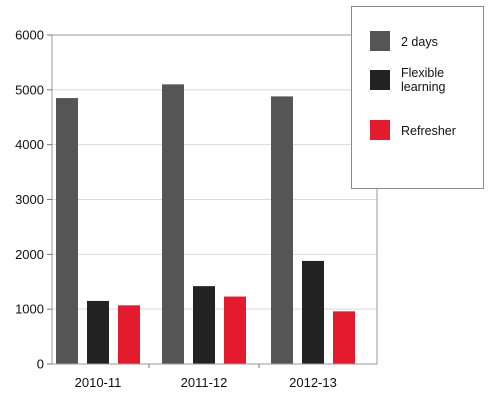 The width and height of the screenshot is (488, 394). What do you see at coordinates (29, 144) in the screenshot?
I see `y-tick-label: 4000` at bounding box center [29, 144].